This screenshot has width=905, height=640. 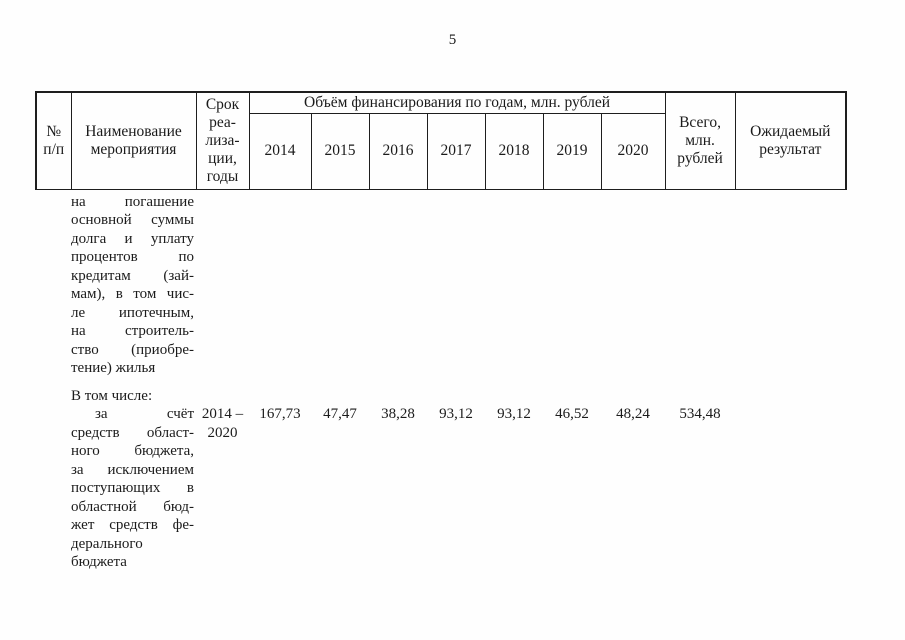 I want to click on value-year-2020: 48,24, so click(x=633, y=414).